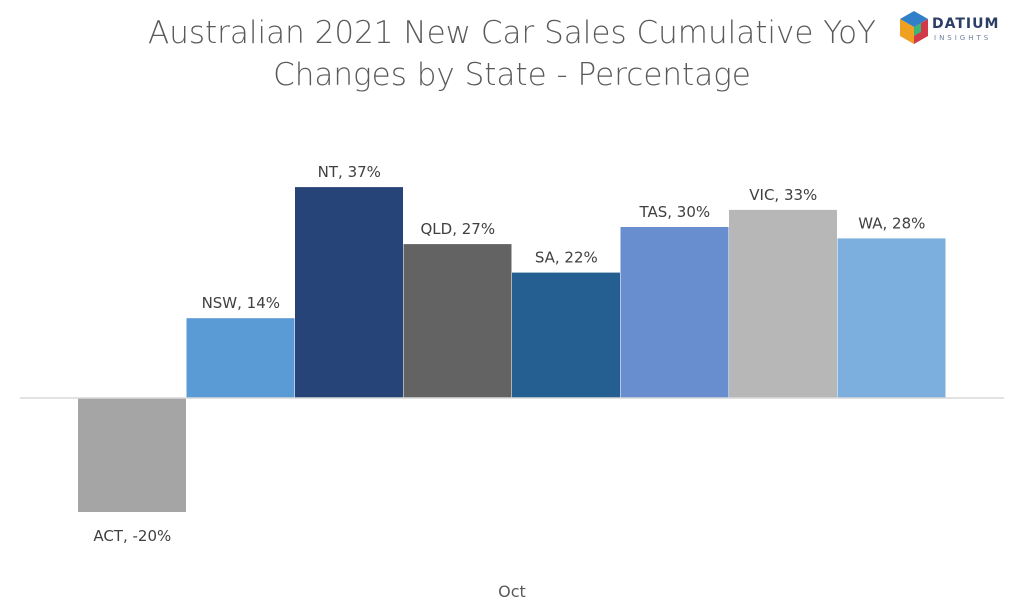  What do you see at coordinates (966, 24) in the screenshot?
I see `logo-name: DATIUM` at bounding box center [966, 24].